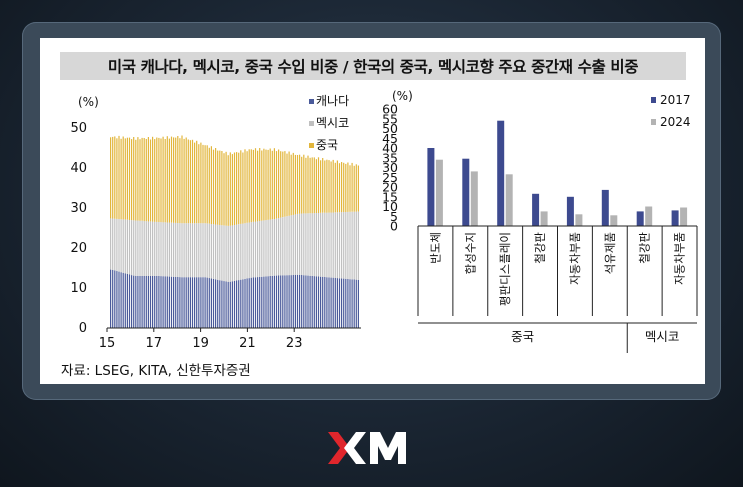 The image size is (743, 487). What do you see at coordinates (83, 328) in the screenshot?
I see `left-y-tick: 0` at bounding box center [83, 328].